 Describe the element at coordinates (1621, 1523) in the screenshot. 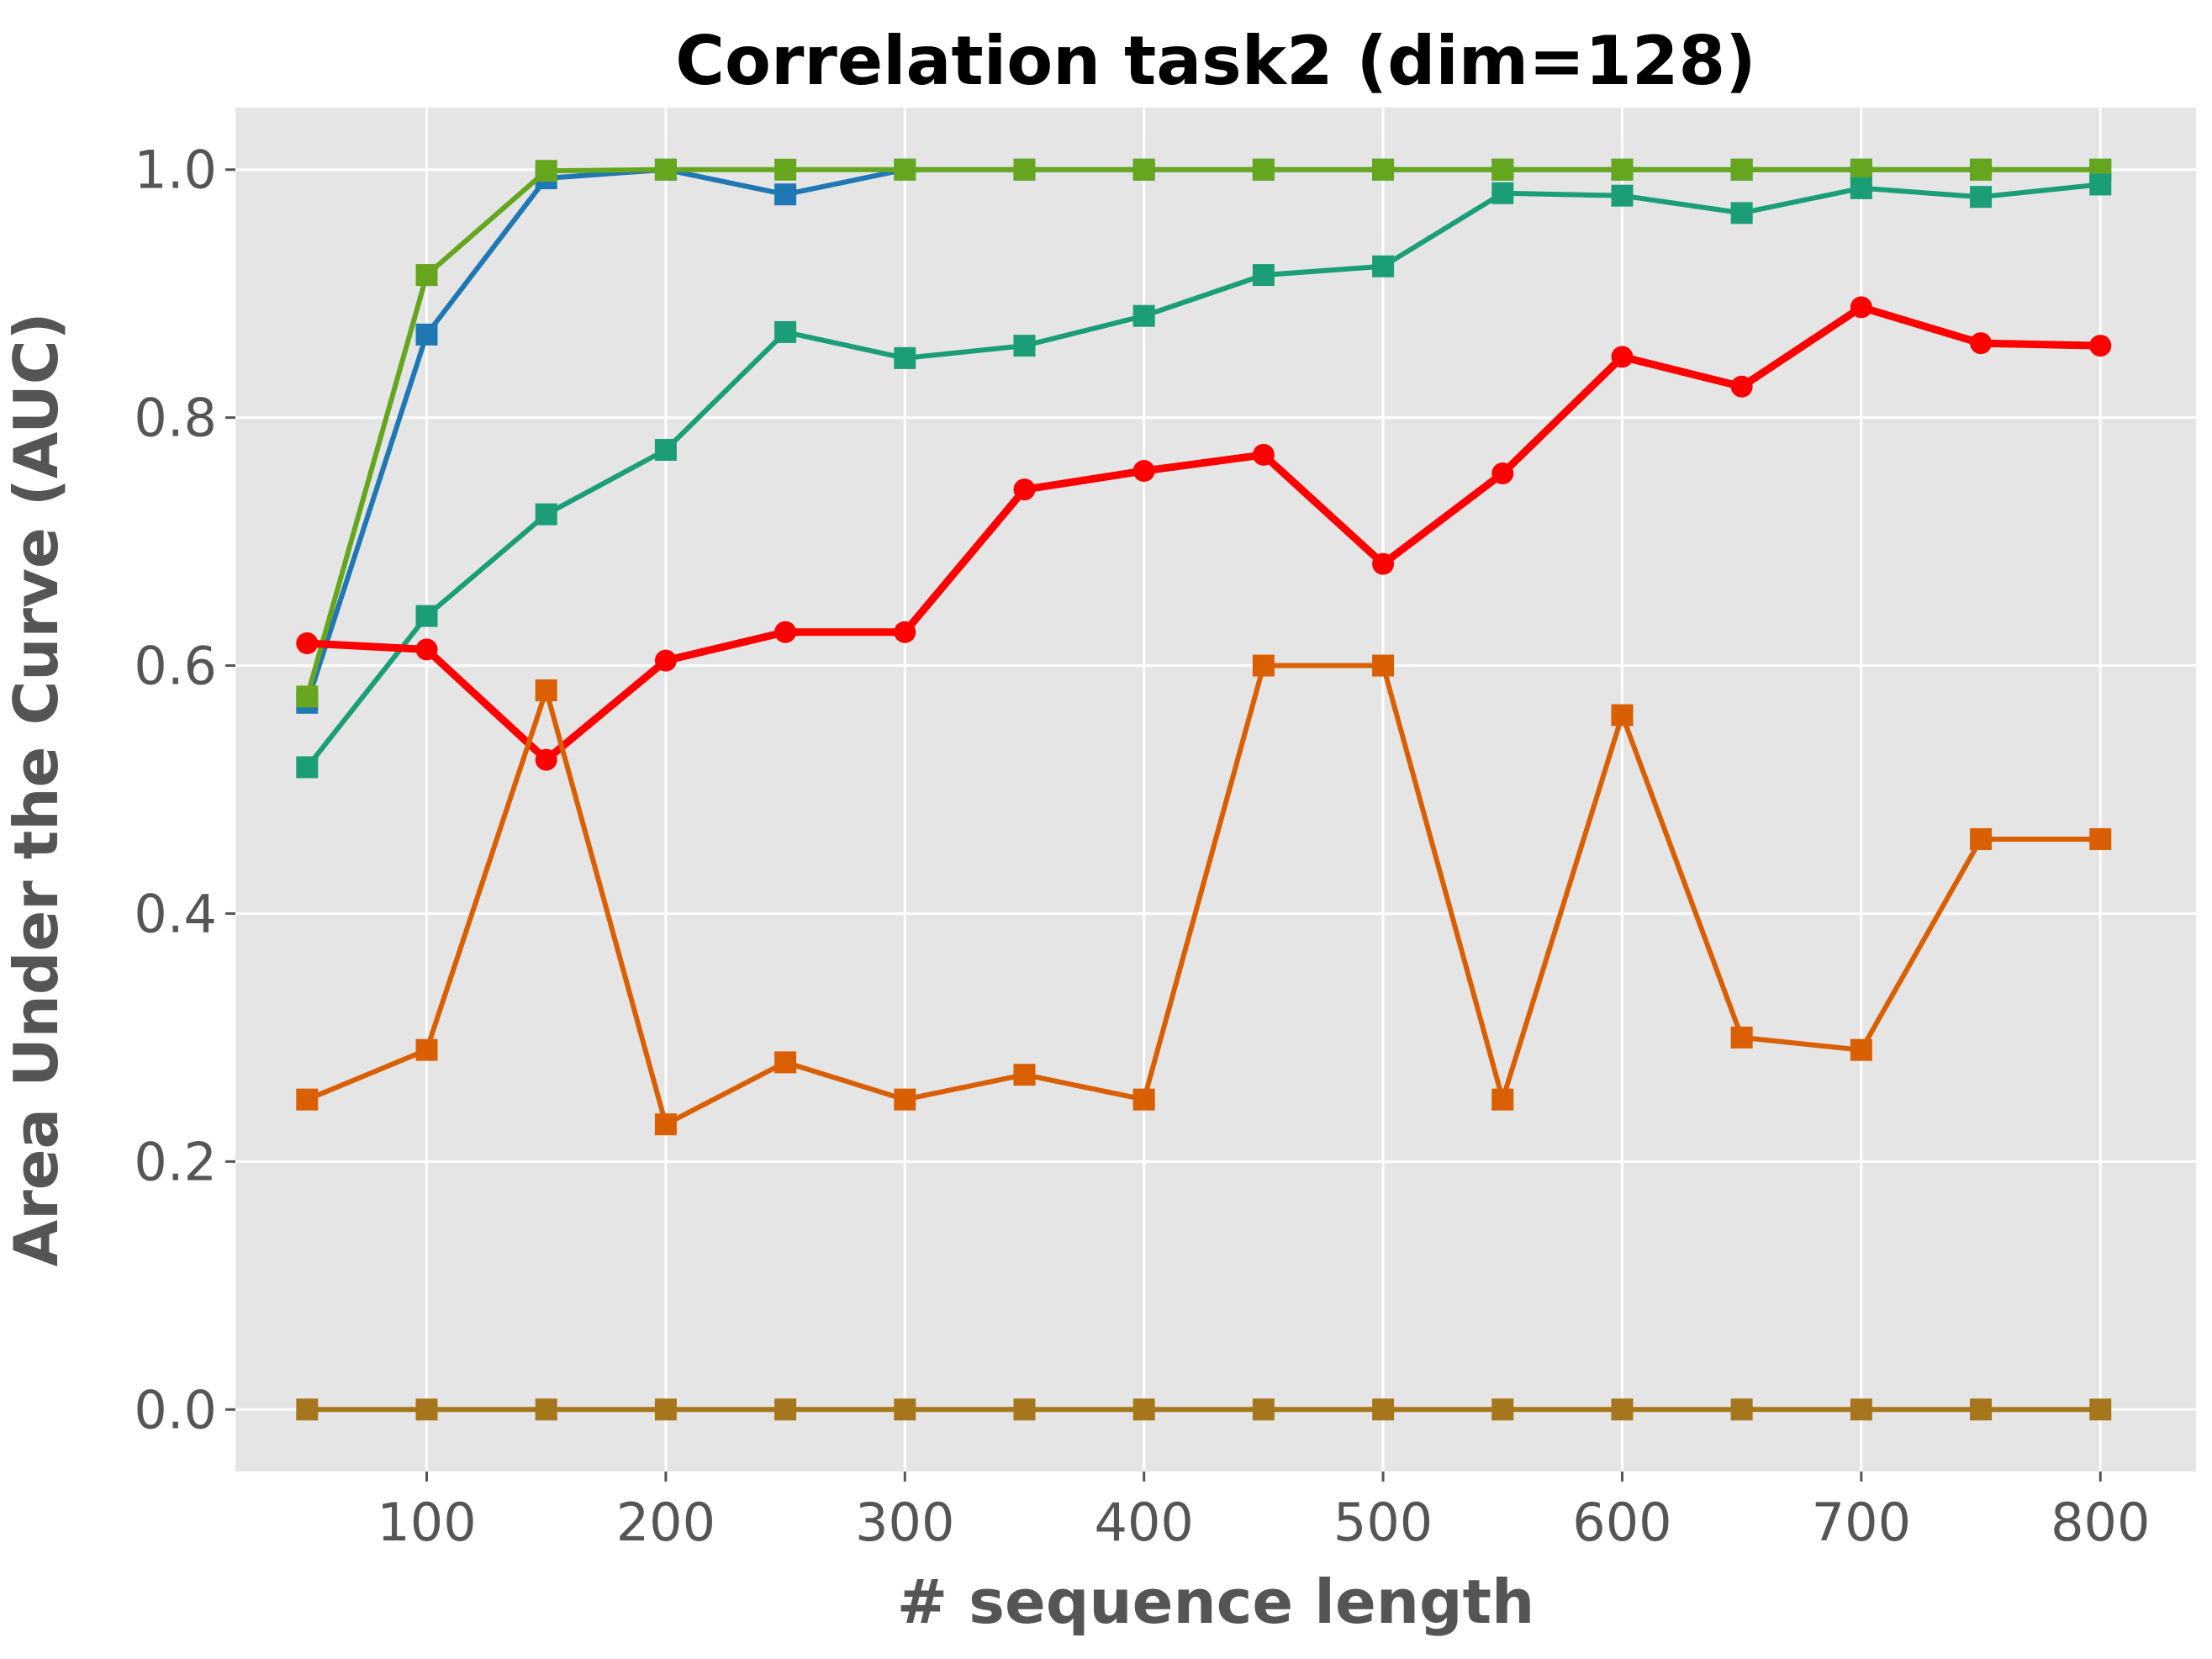

I see `x-tick-label: 600` at that location.